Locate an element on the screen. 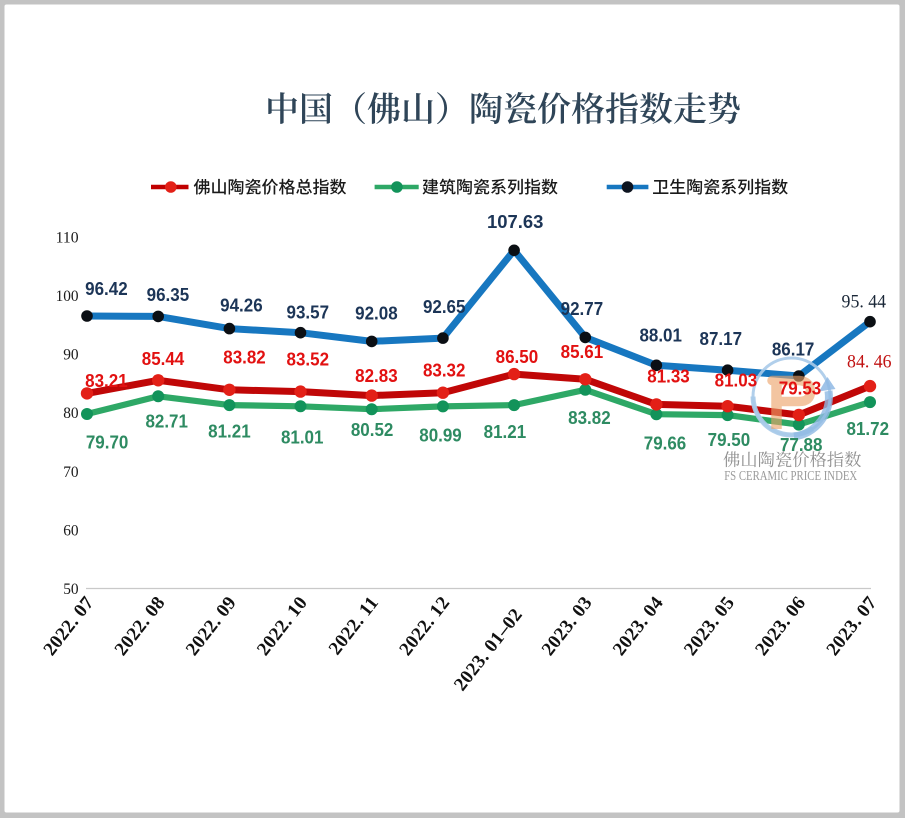 This screenshot has height=823, width=905. svg-text: 80.52 is located at coordinates (372, 429).